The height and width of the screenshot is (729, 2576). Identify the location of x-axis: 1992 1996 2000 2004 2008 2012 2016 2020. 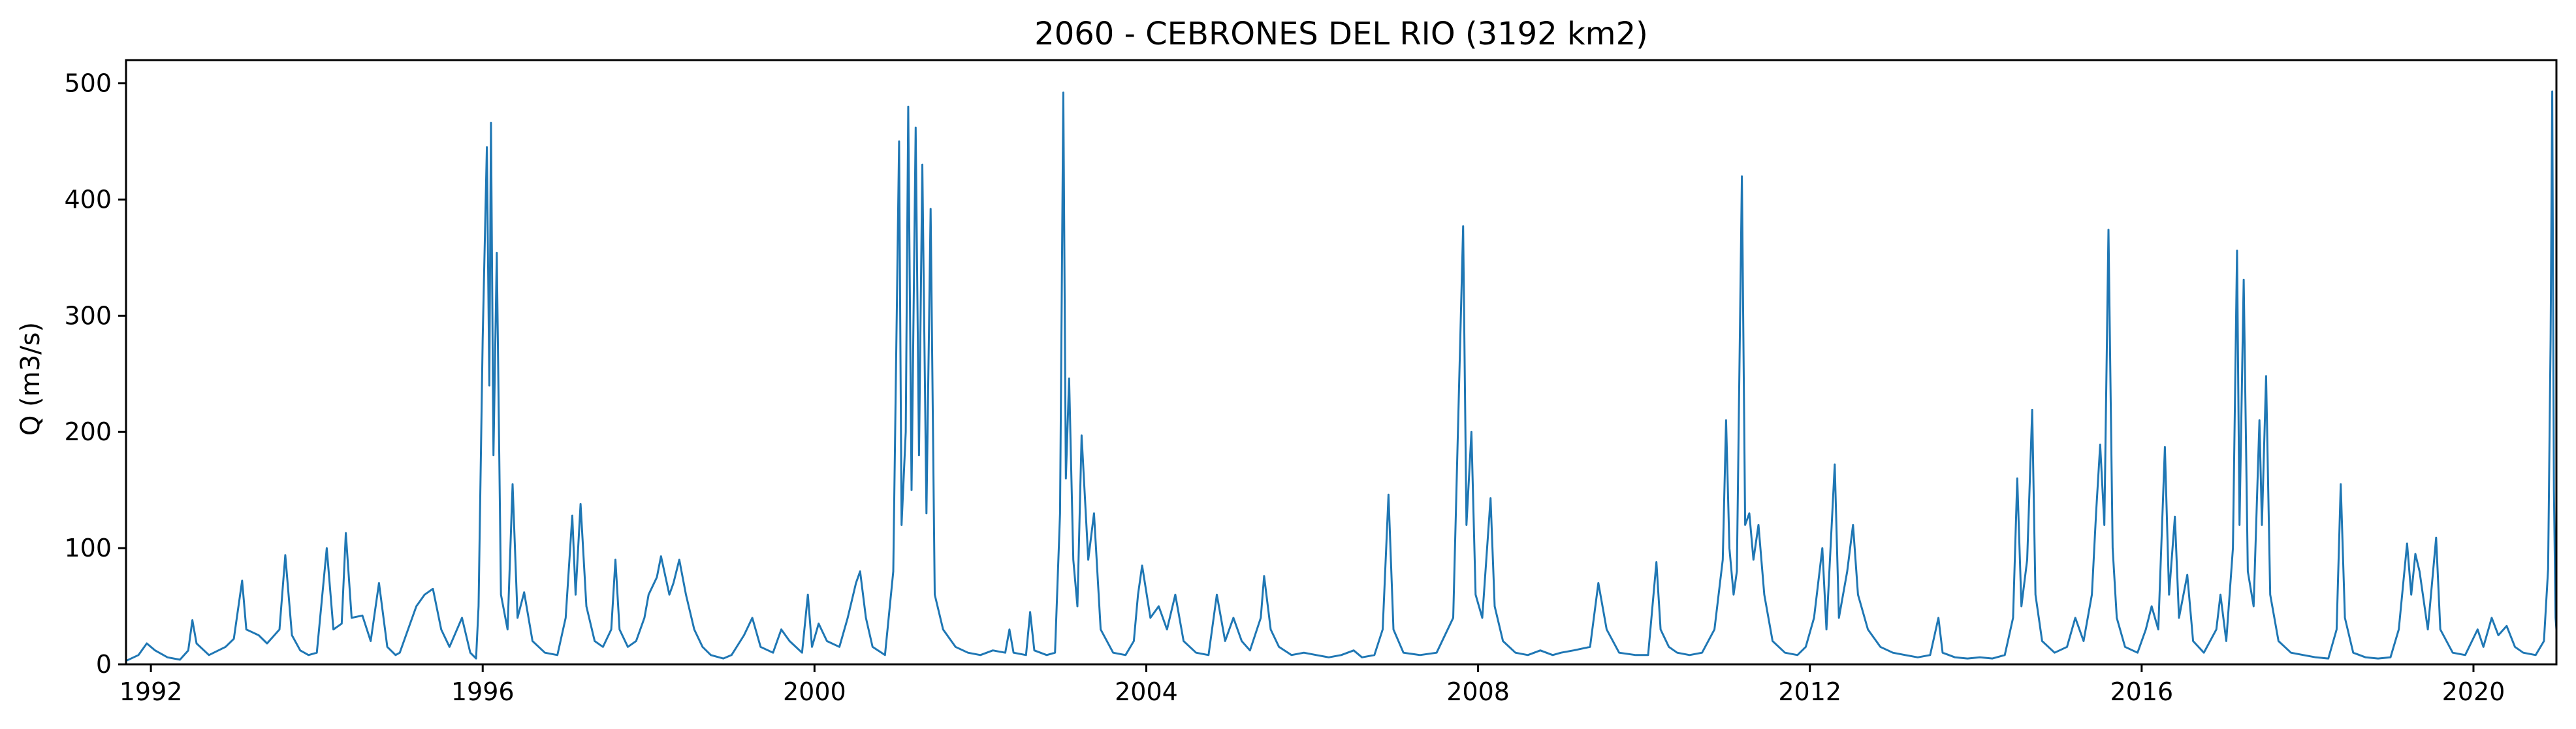
(1312, 685).